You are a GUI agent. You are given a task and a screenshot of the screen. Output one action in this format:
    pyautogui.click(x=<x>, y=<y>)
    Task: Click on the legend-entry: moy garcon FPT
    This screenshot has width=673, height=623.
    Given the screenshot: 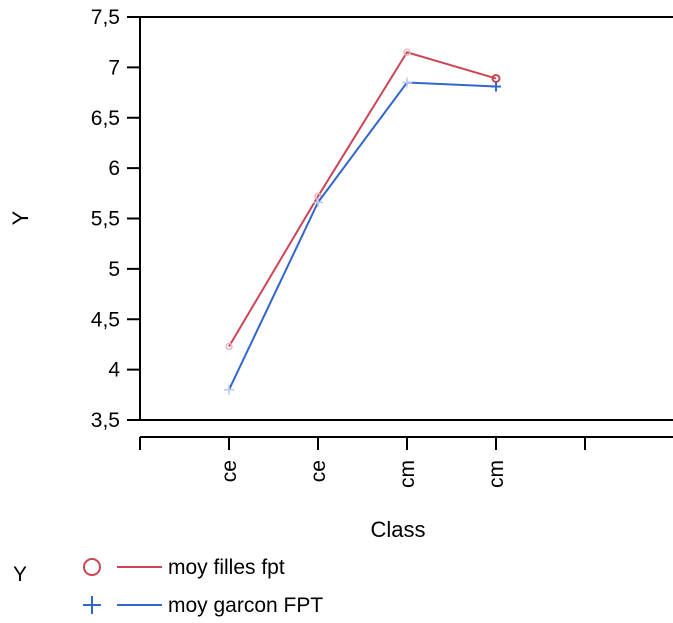 What is the action you would take?
    pyautogui.click(x=203, y=605)
    